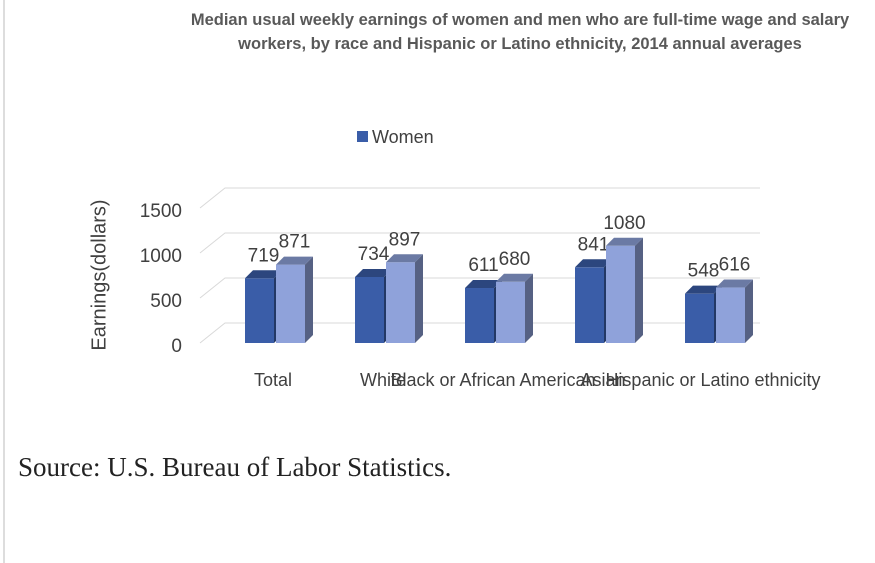 The image size is (875, 563). I want to click on legend-swatch, so click(362, 136).